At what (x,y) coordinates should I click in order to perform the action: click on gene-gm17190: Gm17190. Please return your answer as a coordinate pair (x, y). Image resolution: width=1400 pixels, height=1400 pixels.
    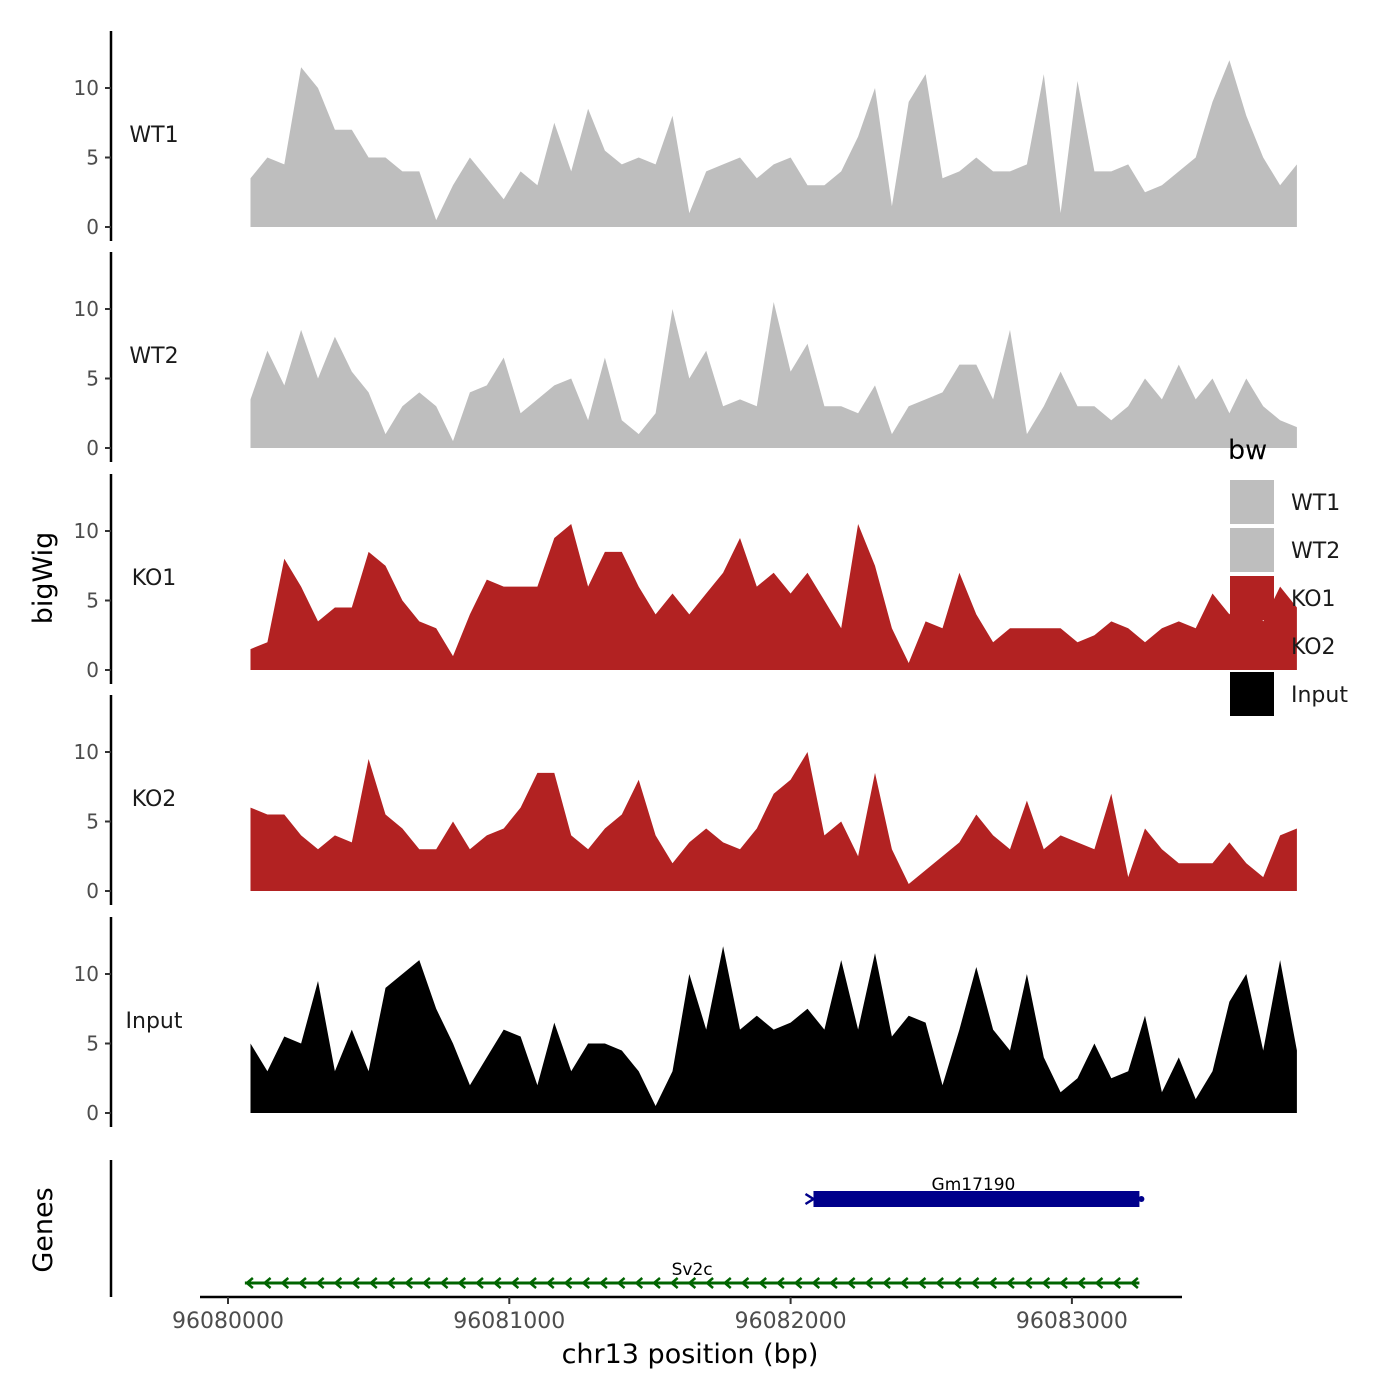
    Looking at the image, I should click on (974, 1191).